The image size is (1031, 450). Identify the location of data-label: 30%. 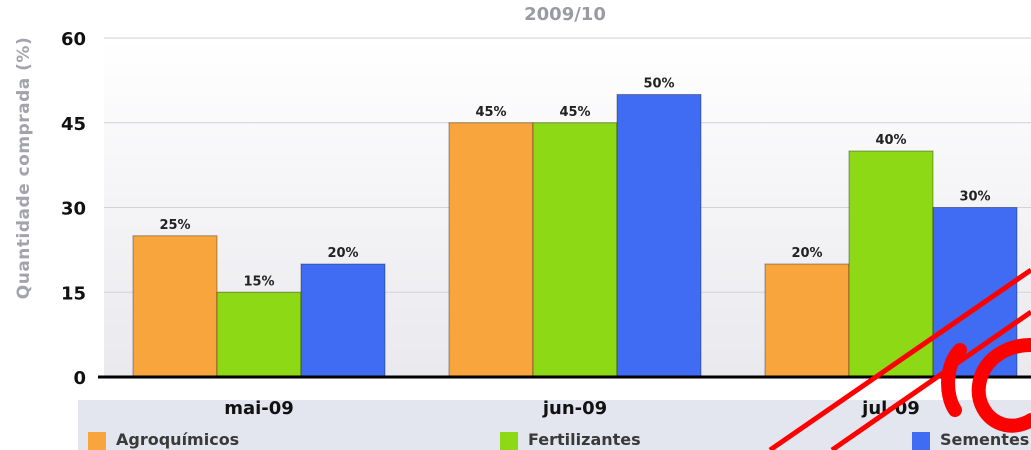
(974, 197).